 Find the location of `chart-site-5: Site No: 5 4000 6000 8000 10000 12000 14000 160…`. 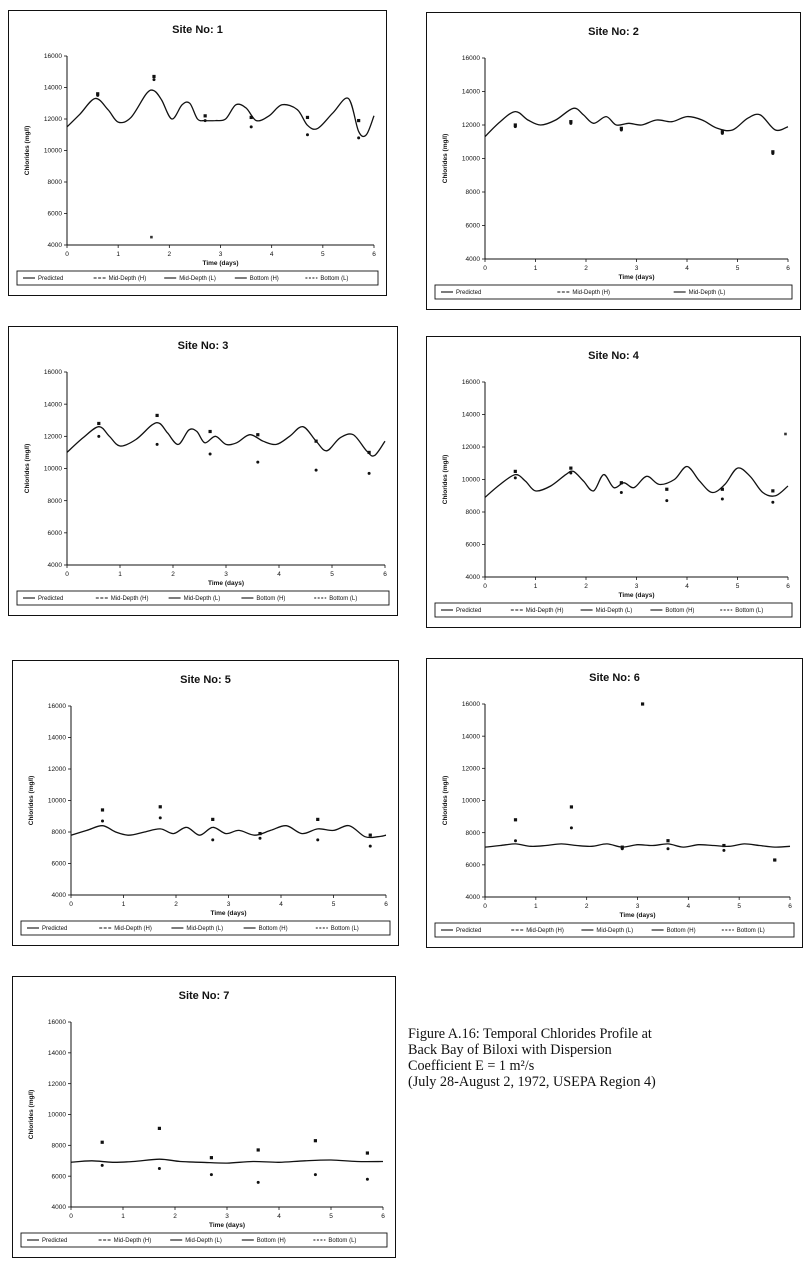

chart-site-5: Site No: 5 4000 6000 8000 10000 12000 14000 160… is located at coordinates (205, 803).